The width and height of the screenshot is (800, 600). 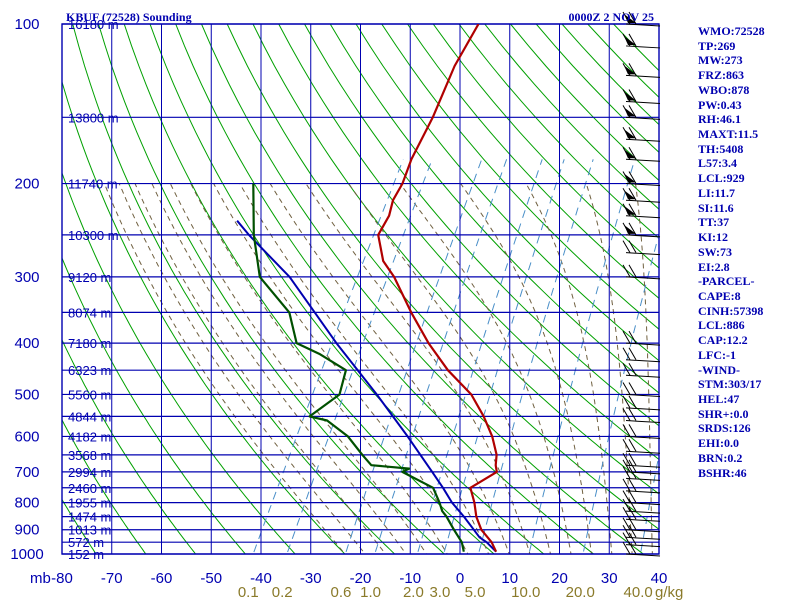 I want to click on stability-index-item: SW:73, so click(x=715, y=251).